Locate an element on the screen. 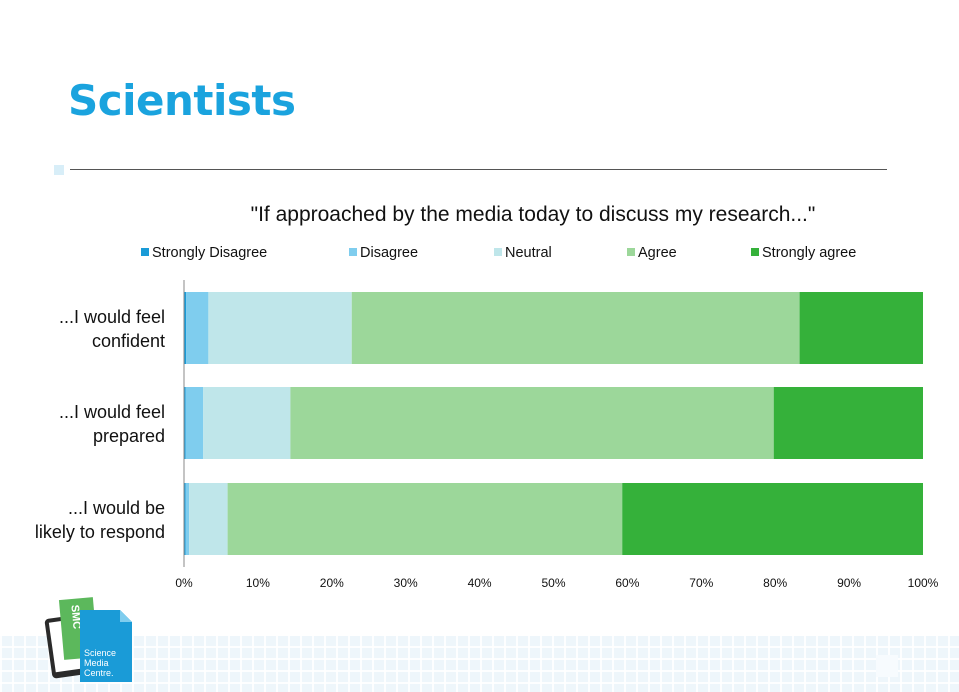 The image size is (959, 692). logo-line-3: Centre. is located at coordinates (99, 673).